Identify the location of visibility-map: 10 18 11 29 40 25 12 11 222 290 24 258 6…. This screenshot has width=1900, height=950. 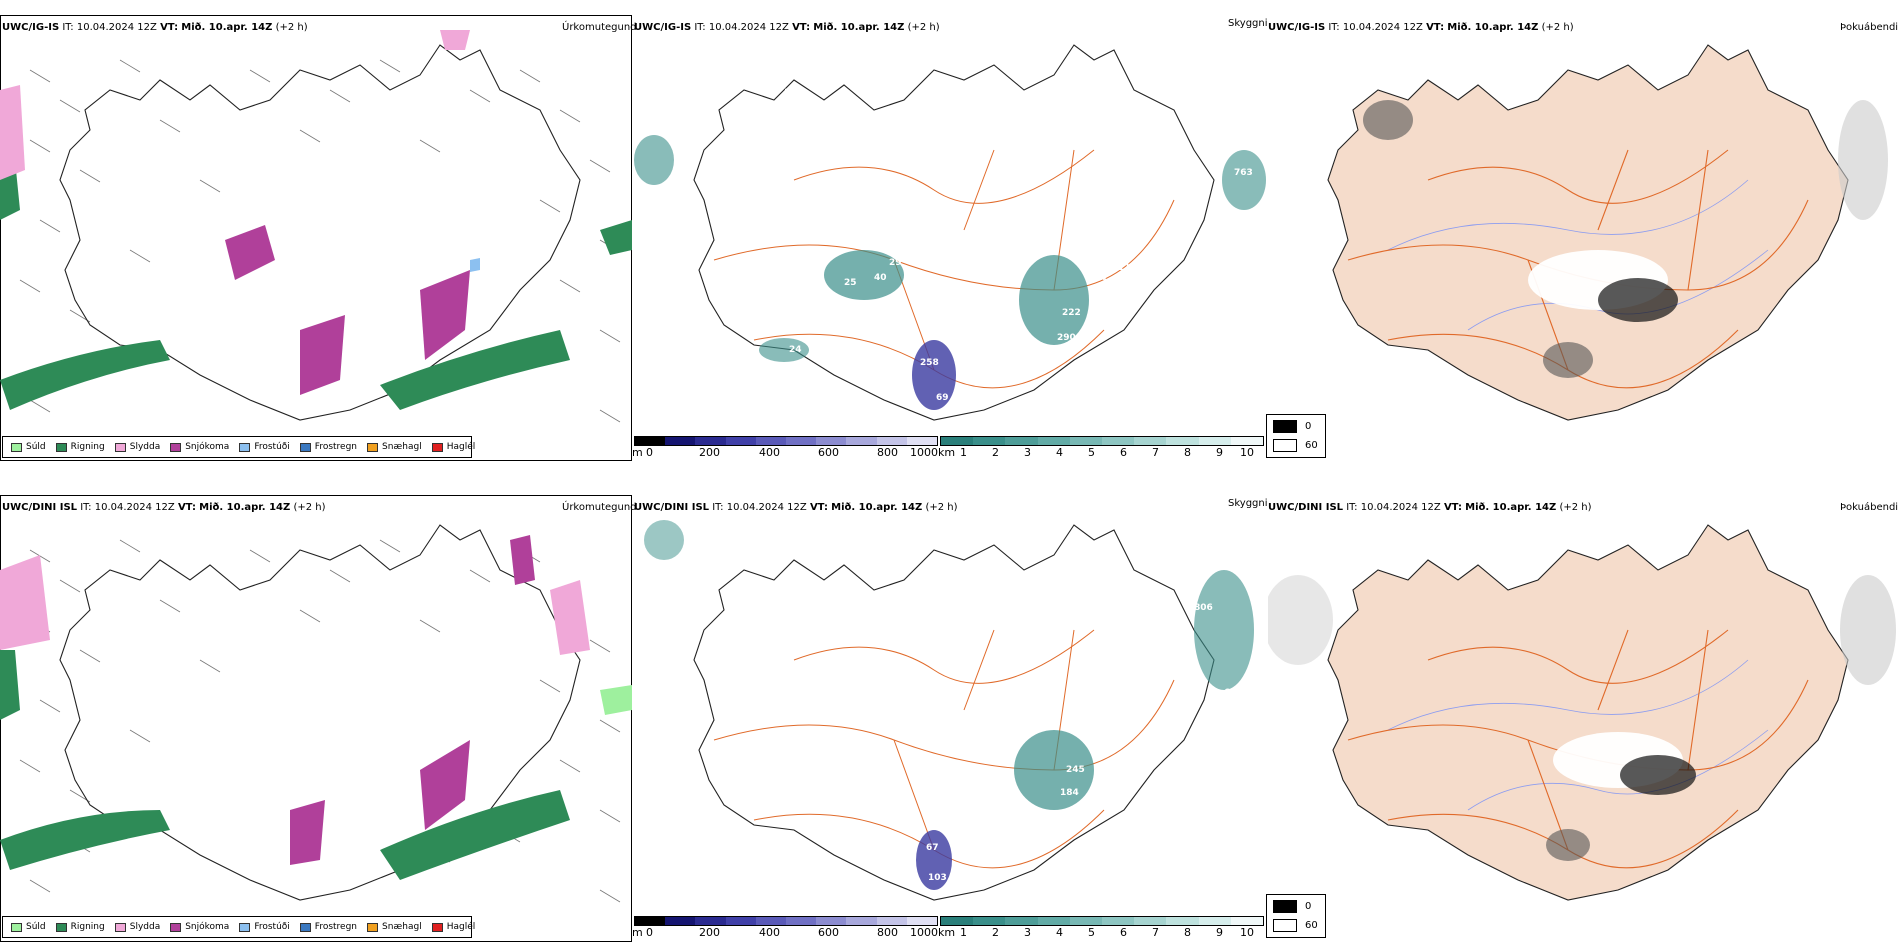
(950, 232).